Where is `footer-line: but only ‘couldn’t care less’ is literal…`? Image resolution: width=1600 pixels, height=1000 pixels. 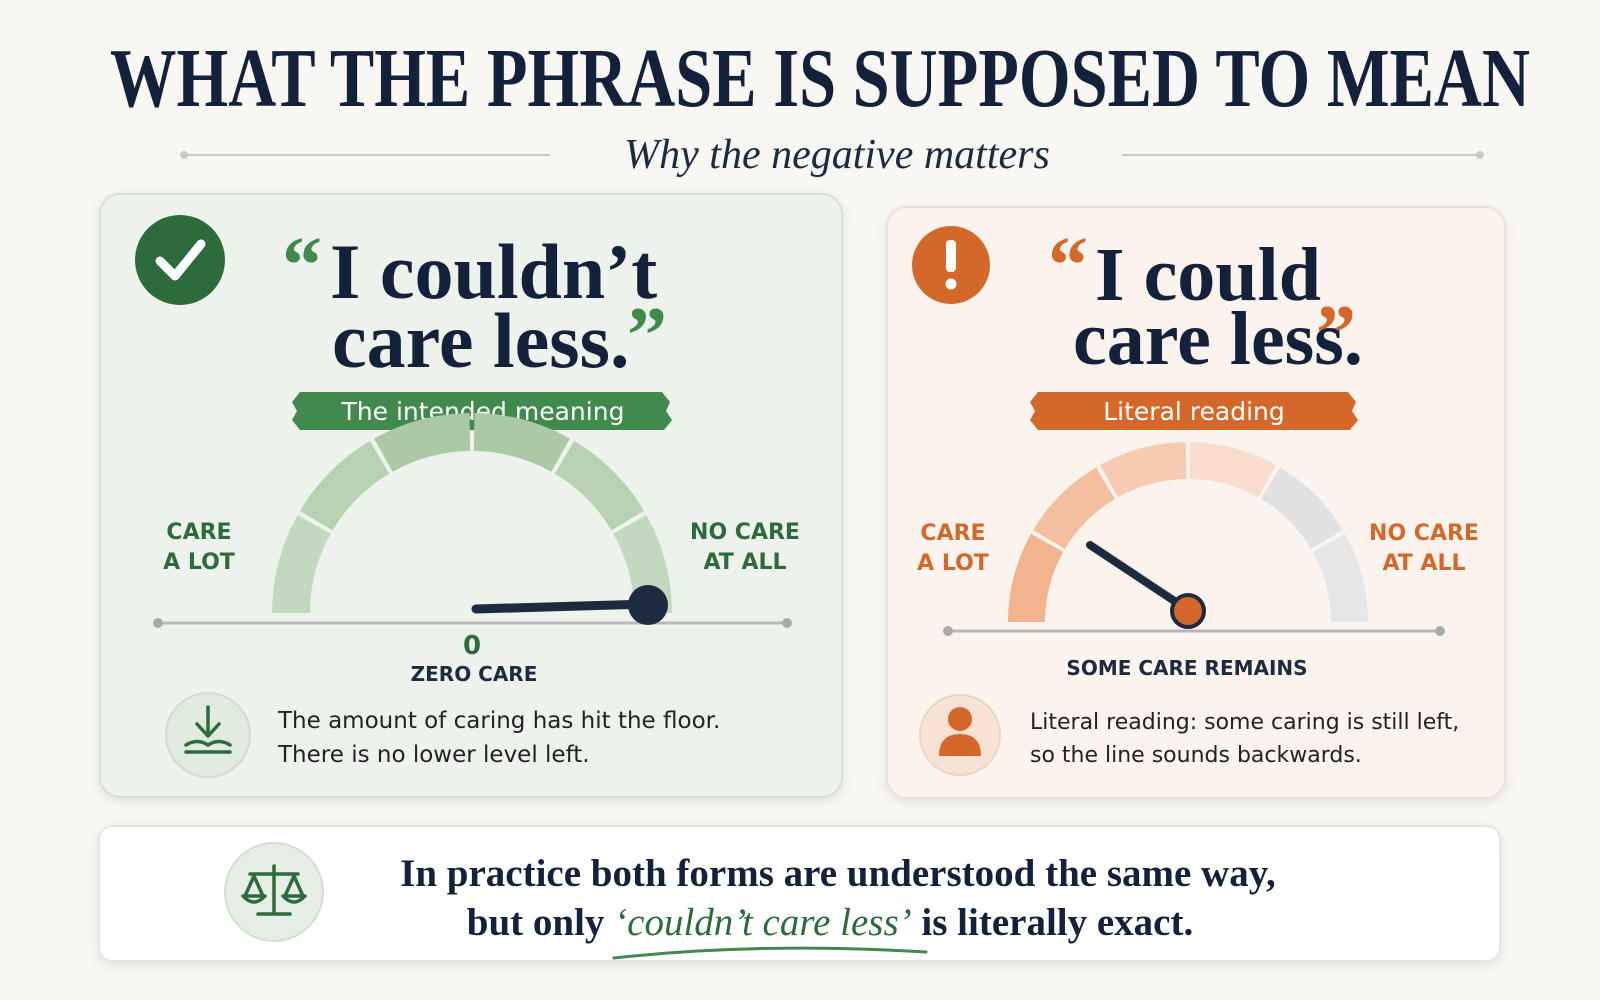 footer-line: but only ‘couldn’t care less’ is literal… is located at coordinates (830, 922).